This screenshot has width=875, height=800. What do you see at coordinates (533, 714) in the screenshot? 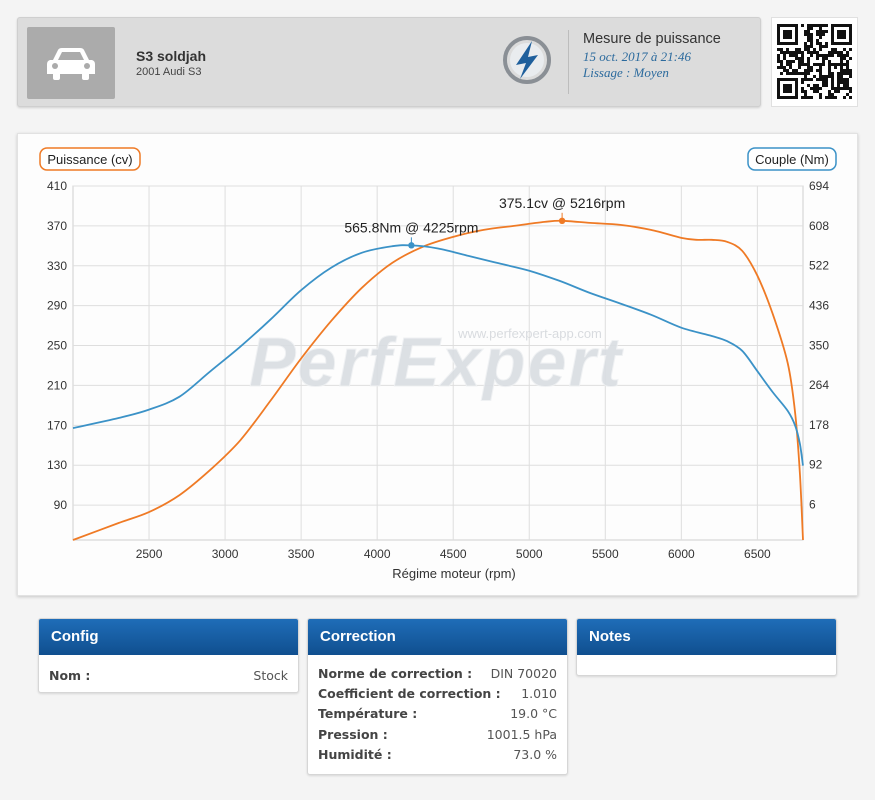
I see `correction-value: 19.0 °C` at bounding box center [533, 714].